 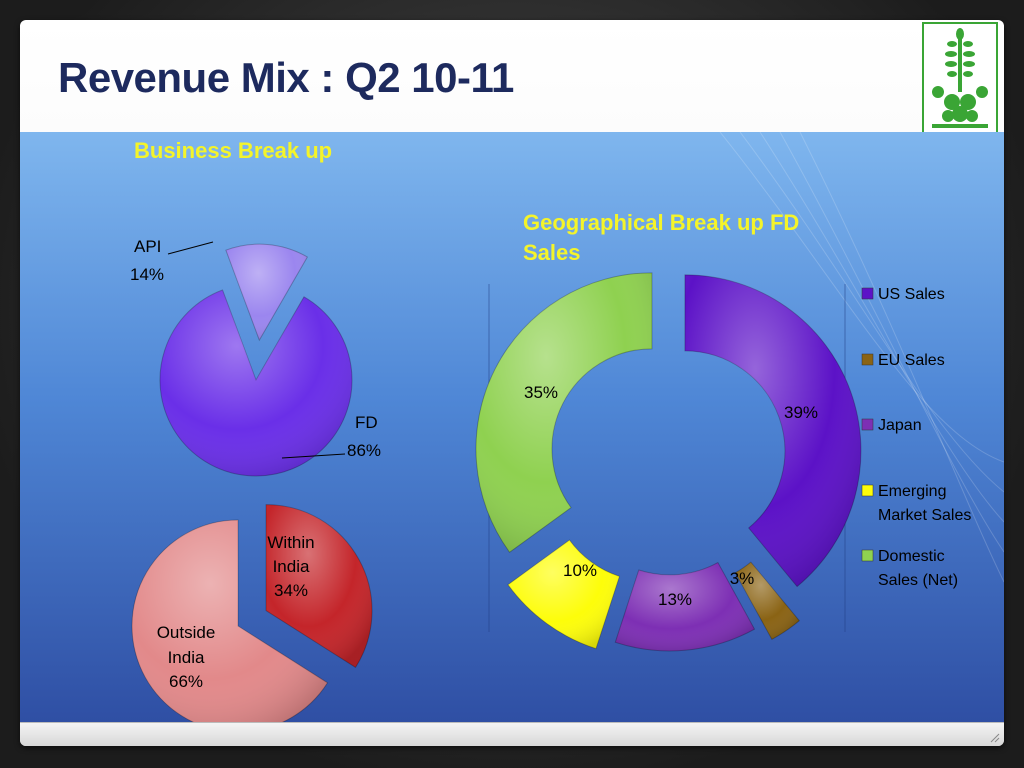 What do you see at coordinates (912, 491) in the screenshot?
I see `legend-label-line1: Emerging` at bounding box center [912, 491].